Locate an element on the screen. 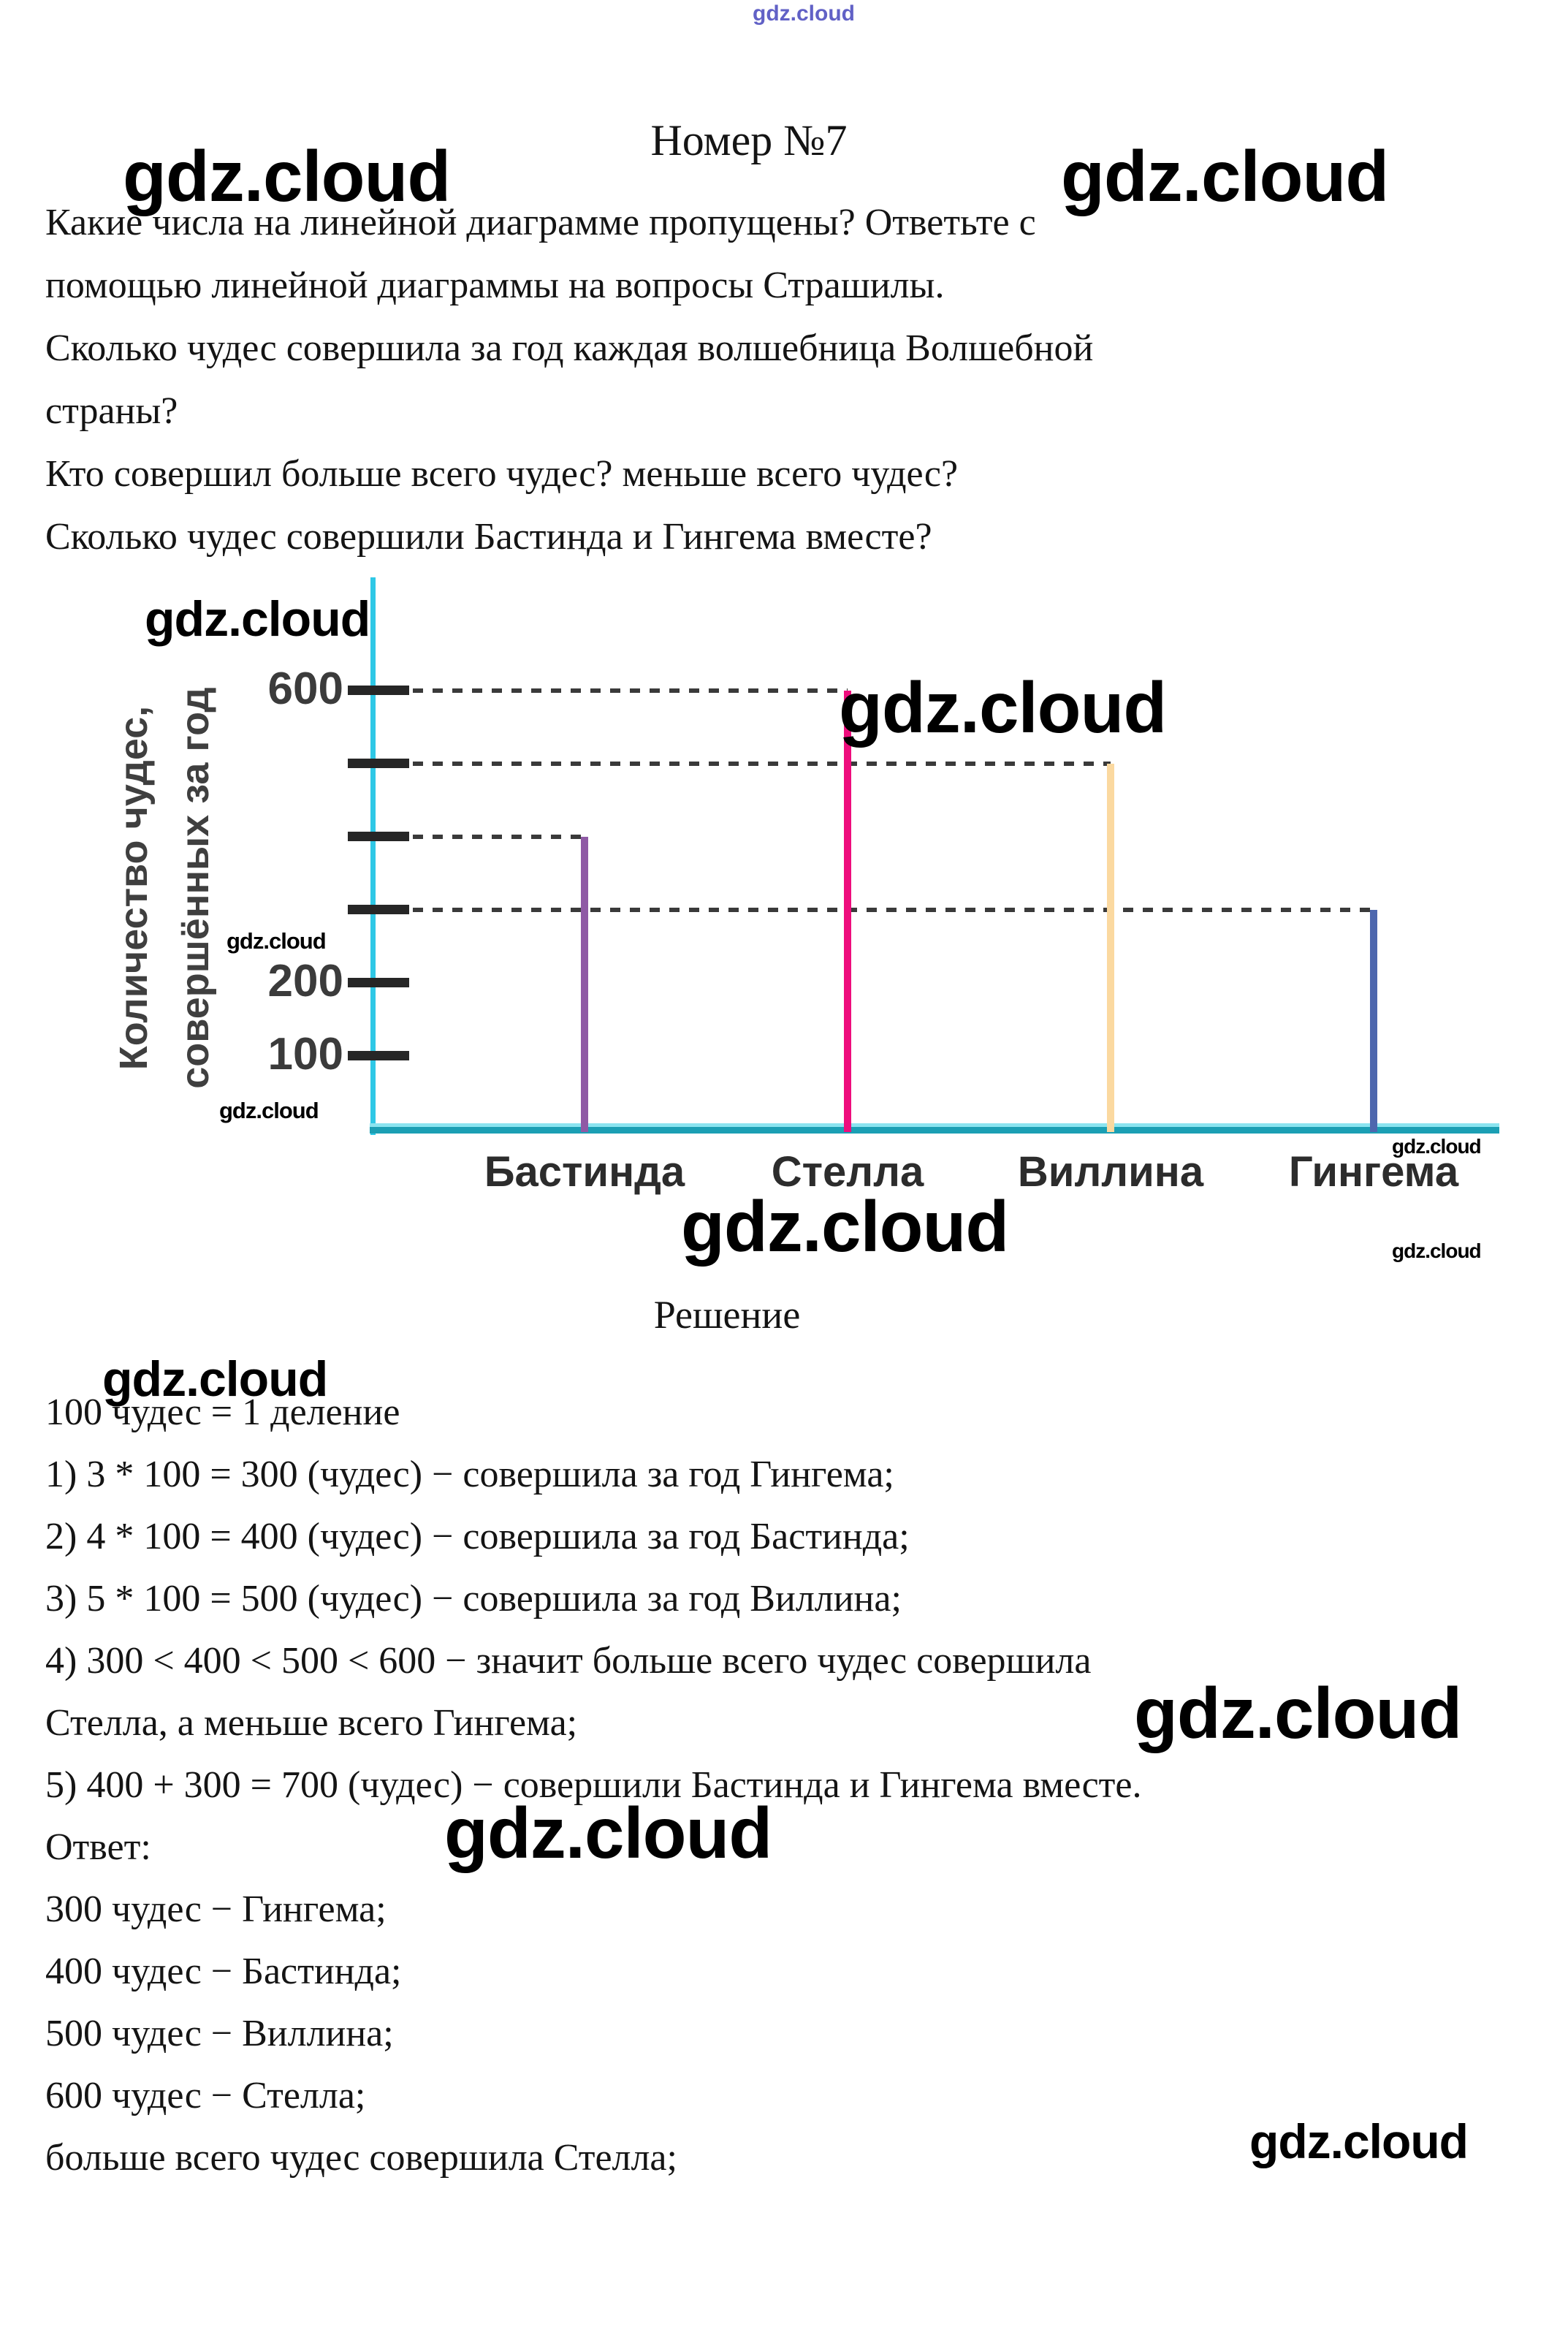 The image size is (1568, 2335). answer-line: 400 чудес − Бастинда; is located at coordinates (223, 1971).